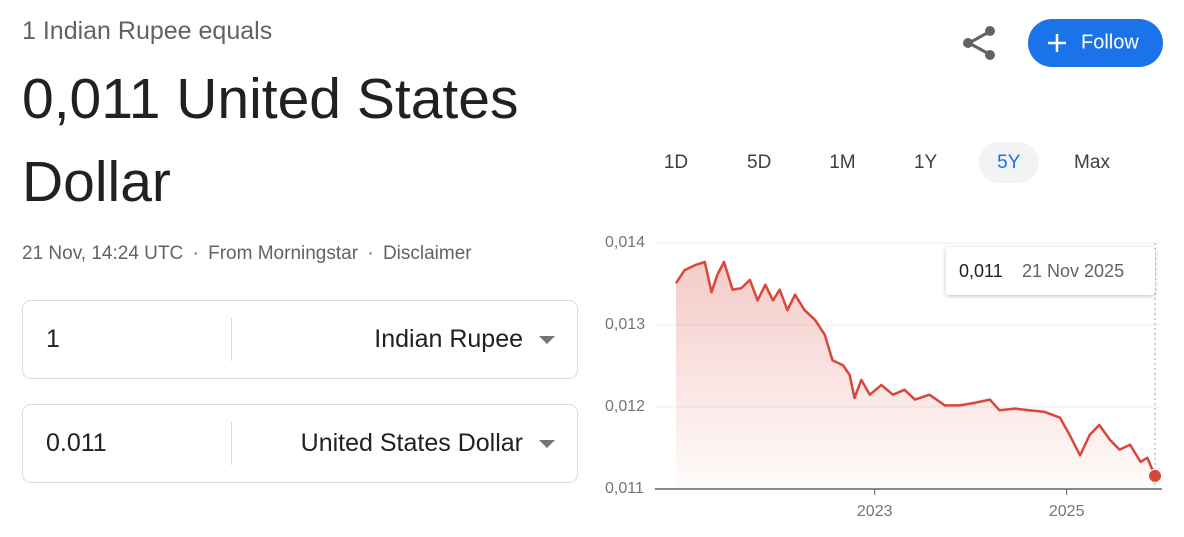 This screenshot has width=1184, height=537. I want to click on timestamp: 21 Nov, 14:24 UTC, so click(103, 253).